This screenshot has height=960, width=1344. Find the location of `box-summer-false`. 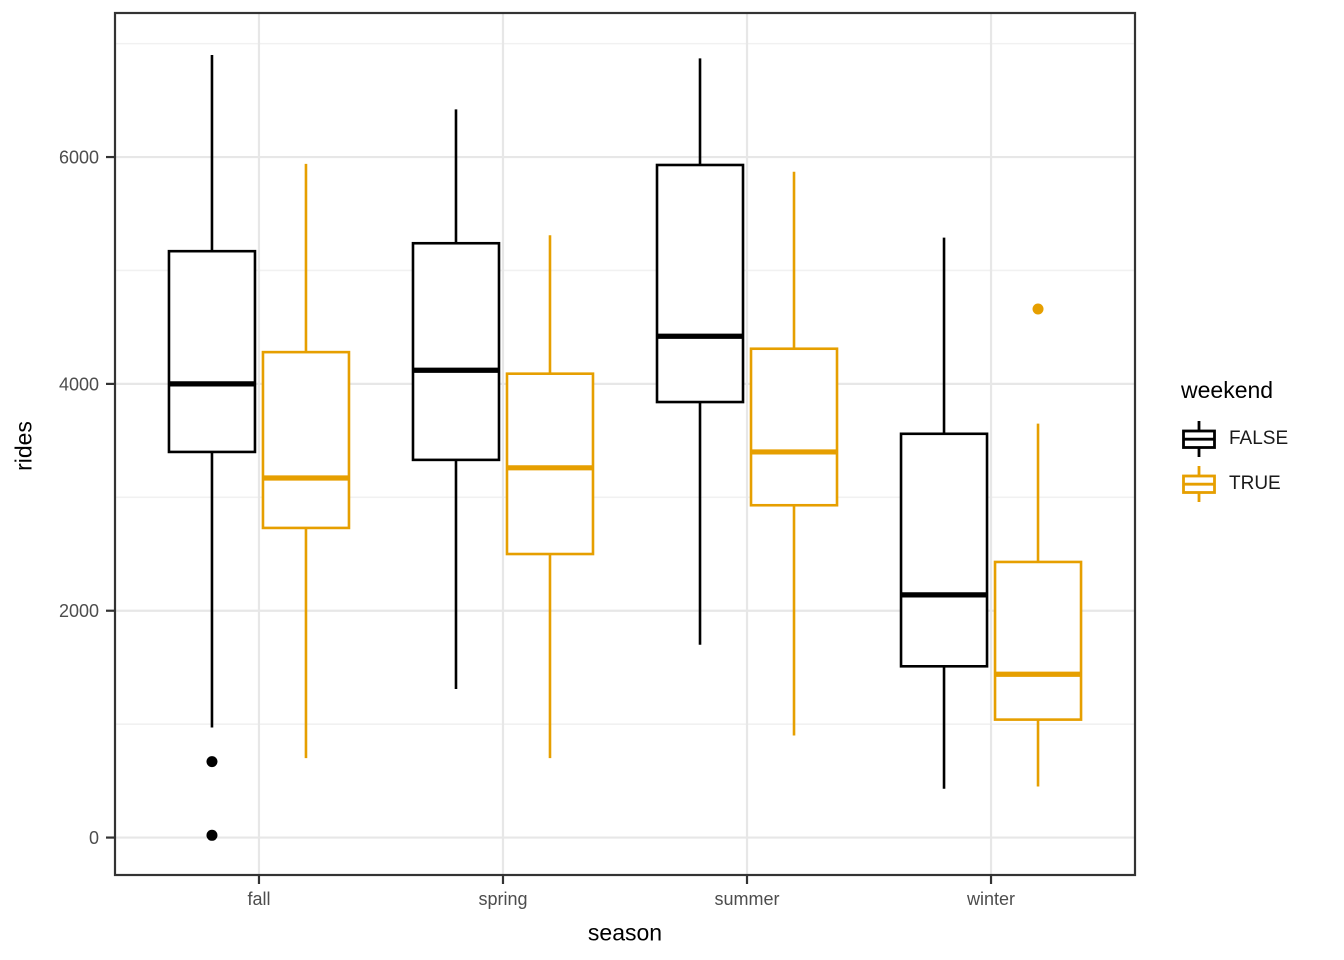

box-summer-false is located at coordinates (700, 351).